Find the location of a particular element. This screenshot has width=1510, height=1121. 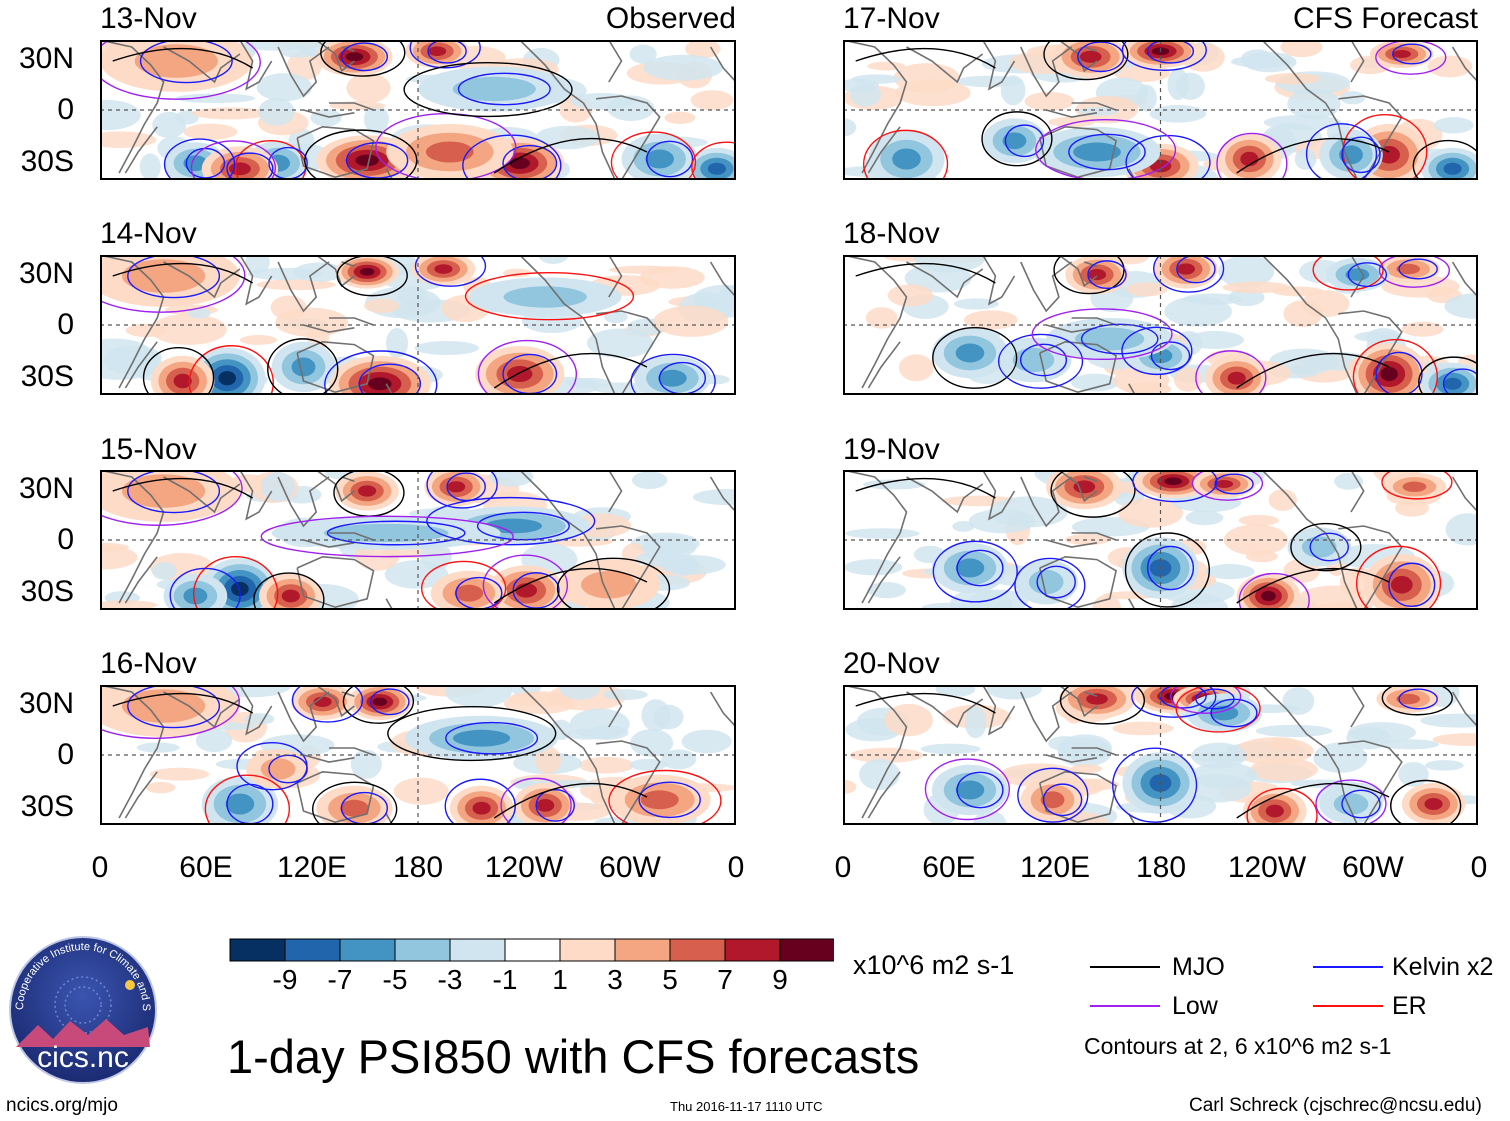

map-panel-19nov is located at coordinates (1160, 540).